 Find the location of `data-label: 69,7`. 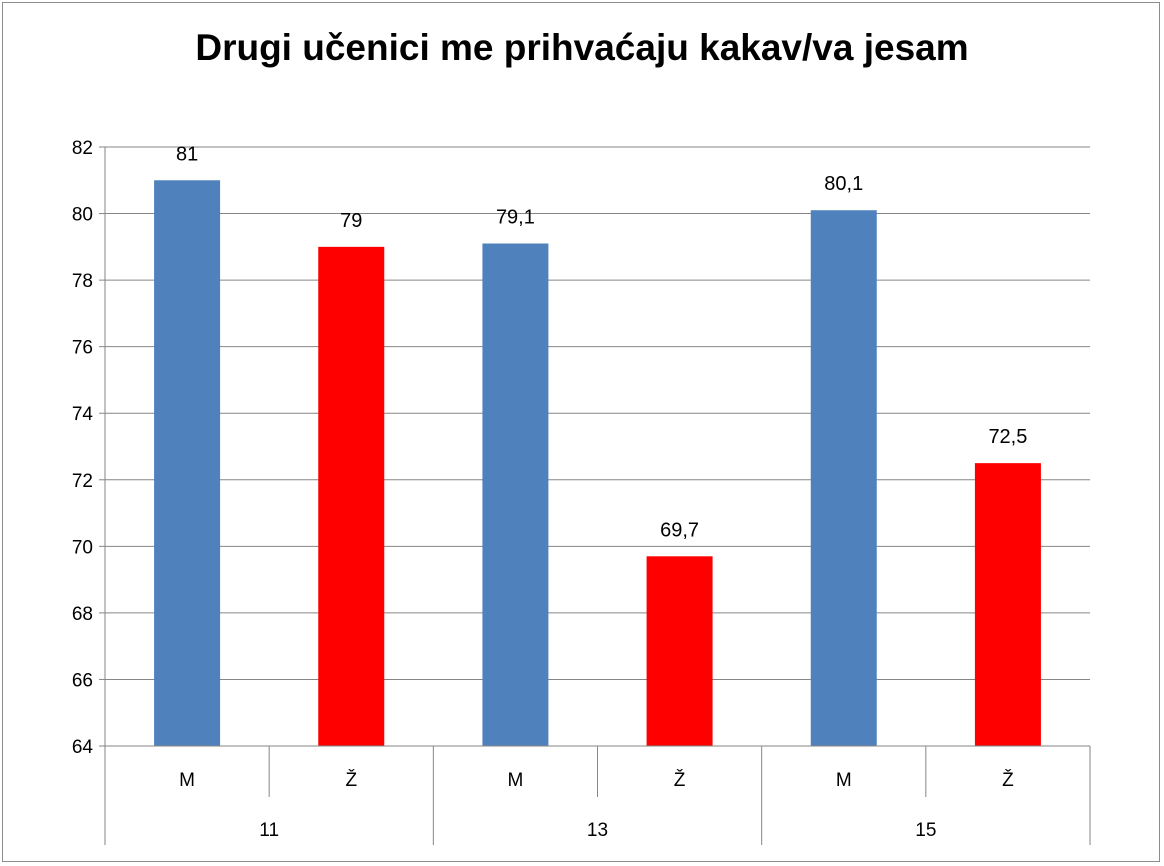

data-label: 69,7 is located at coordinates (679, 530).